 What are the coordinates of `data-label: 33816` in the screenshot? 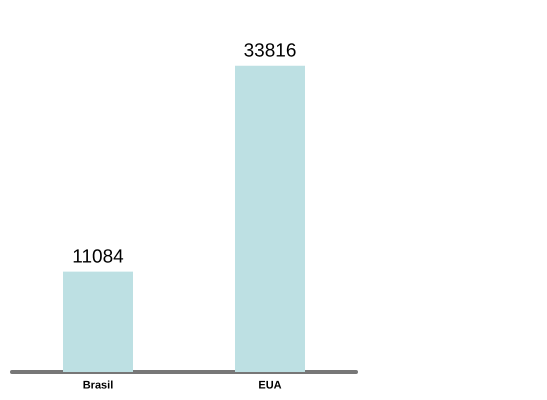 It's located at (270, 51).